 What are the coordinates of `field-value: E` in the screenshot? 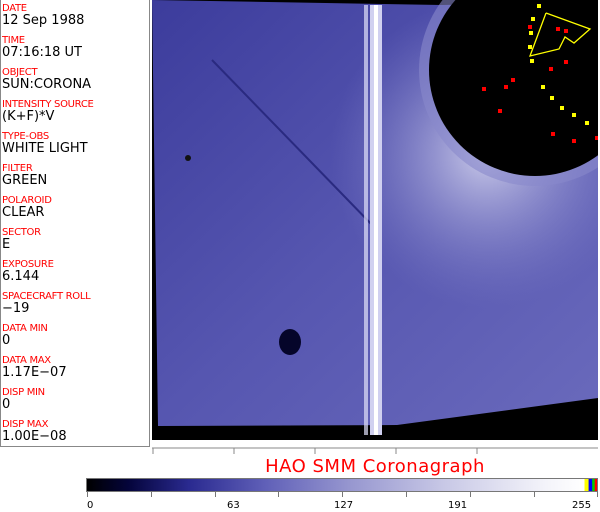 It's located at (6, 244).